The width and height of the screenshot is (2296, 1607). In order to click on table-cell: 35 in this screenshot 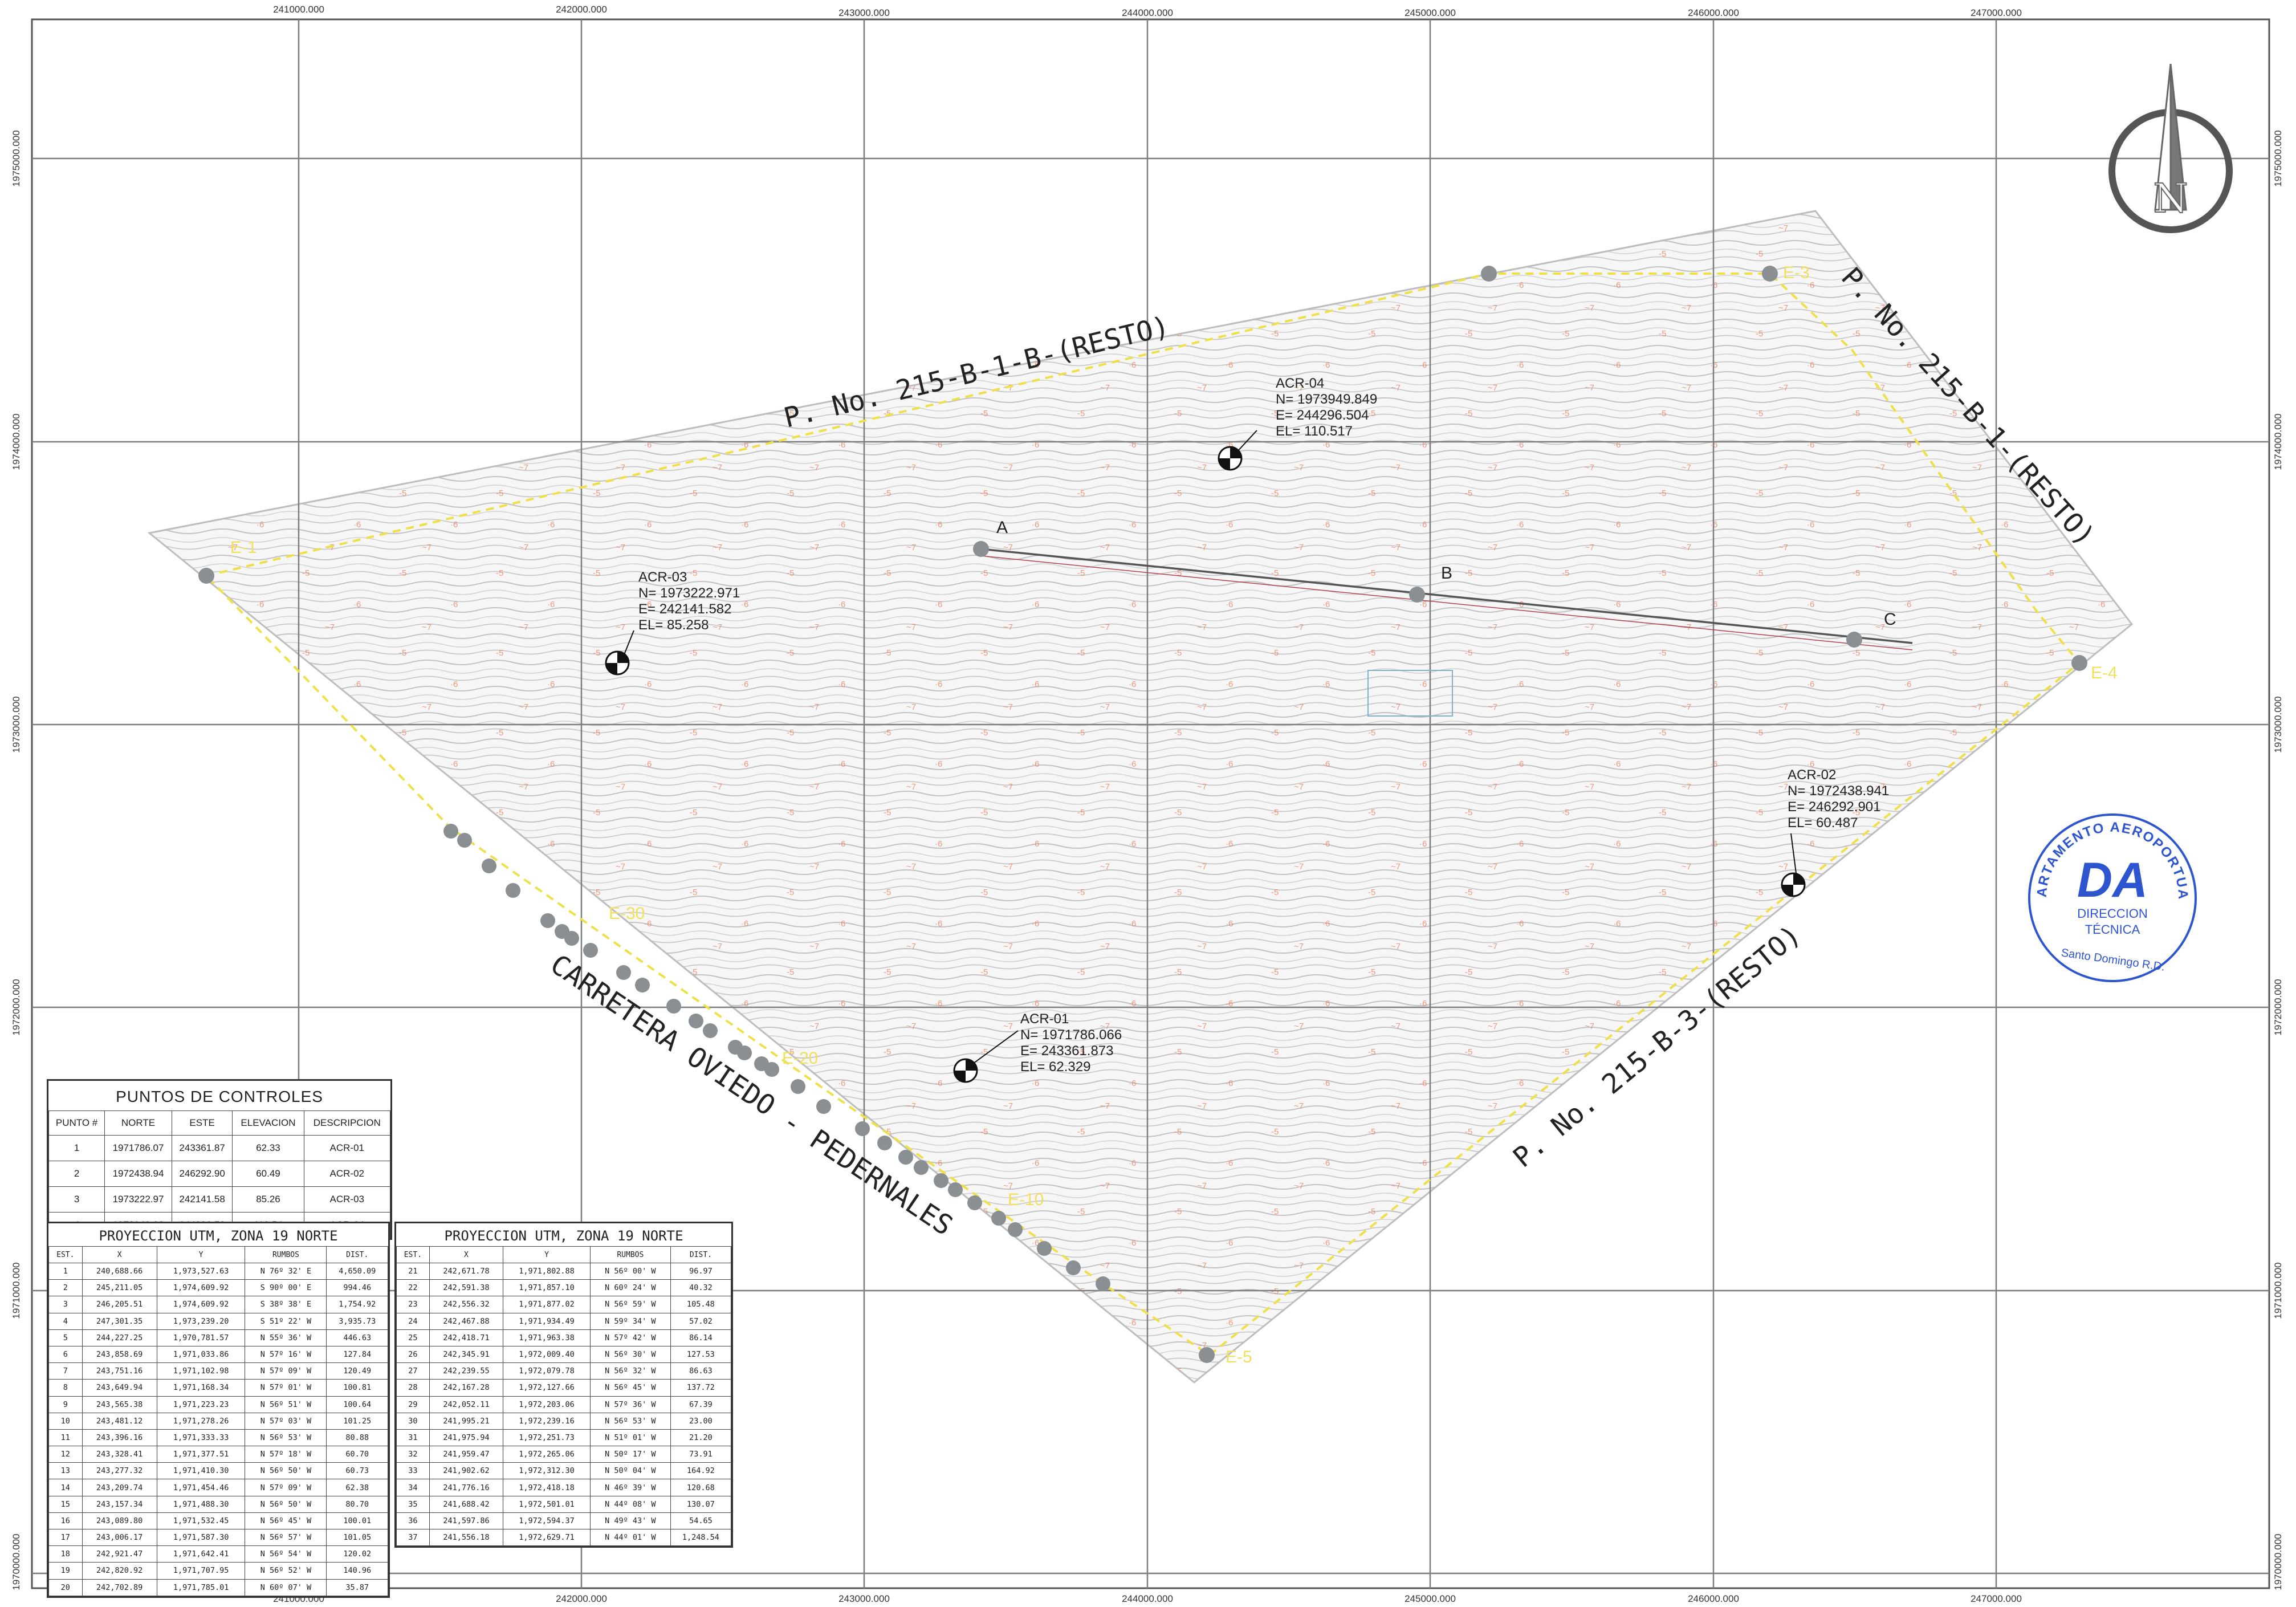, I will do `click(413, 1504)`.